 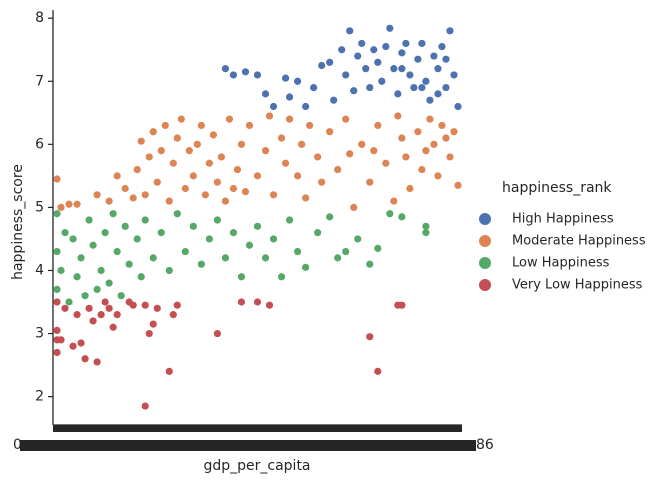 I want to click on legend-title: happiness_rank, so click(x=557, y=188).